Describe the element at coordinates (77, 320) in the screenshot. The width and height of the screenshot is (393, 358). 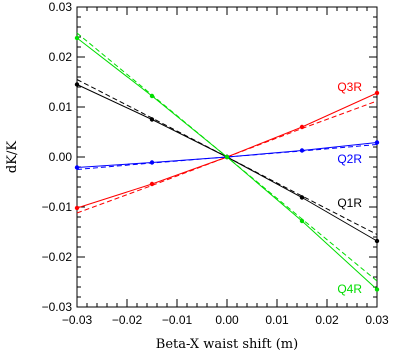
I see `x-tick-label: −0.03` at that location.